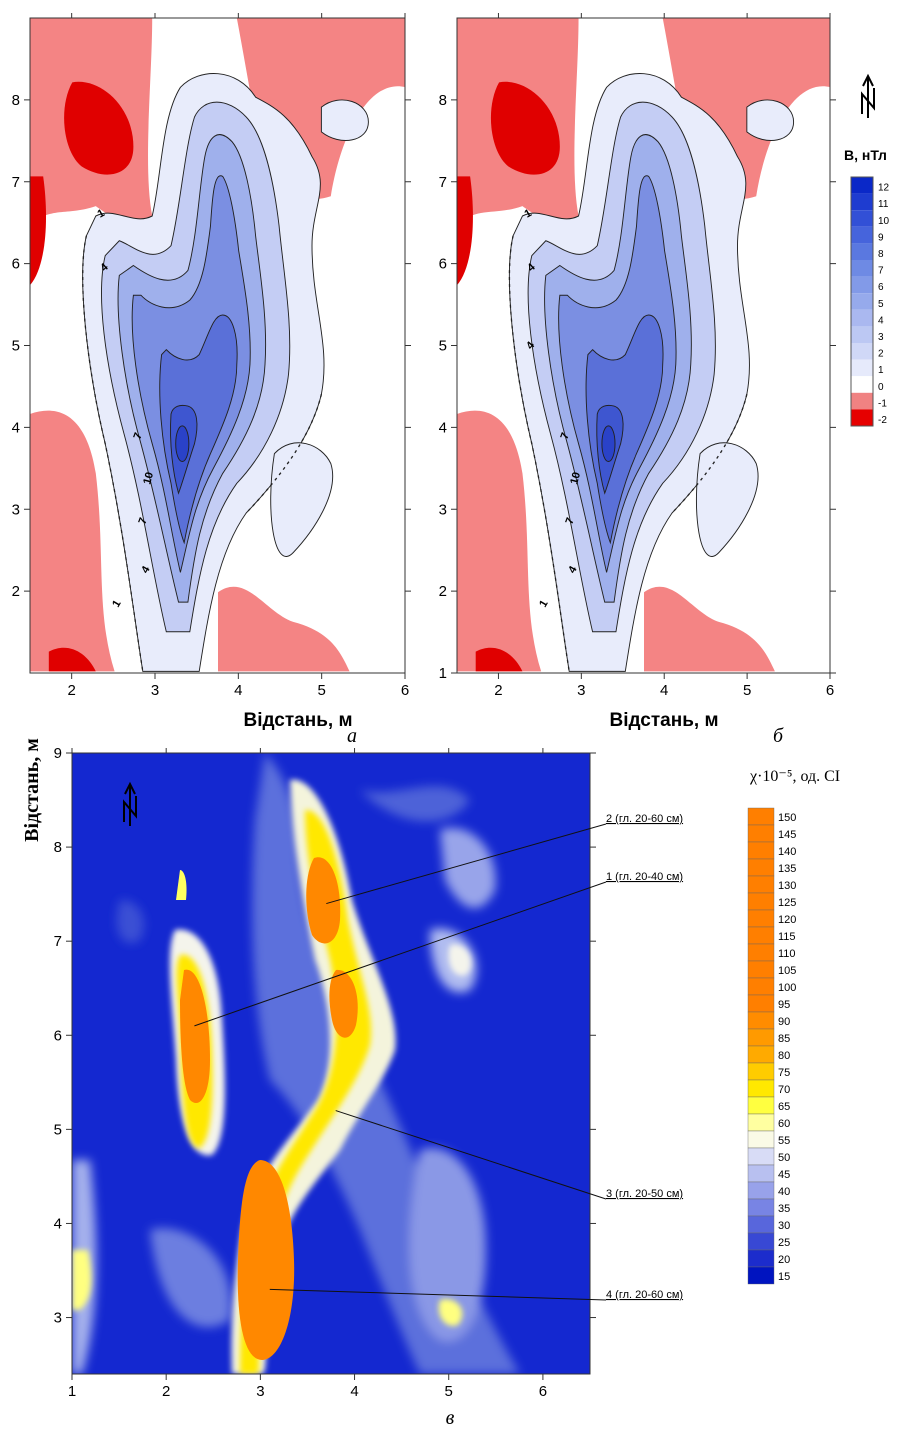 This screenshot has width=897, height=1432. I want to click on legend-level: 140, so click(787, 852).